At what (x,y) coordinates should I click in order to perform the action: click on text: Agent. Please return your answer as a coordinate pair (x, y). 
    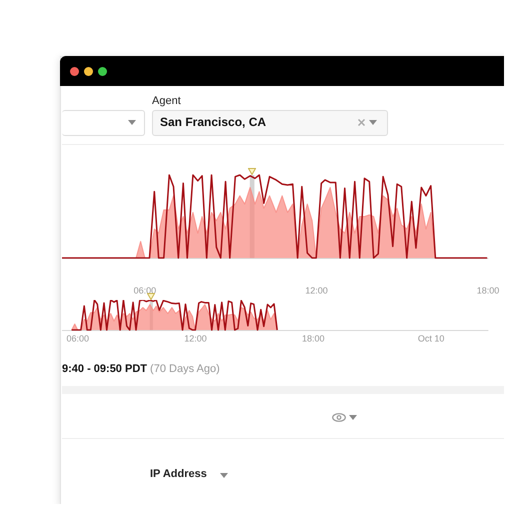
    Looking at the image, I should click on (166, 101).